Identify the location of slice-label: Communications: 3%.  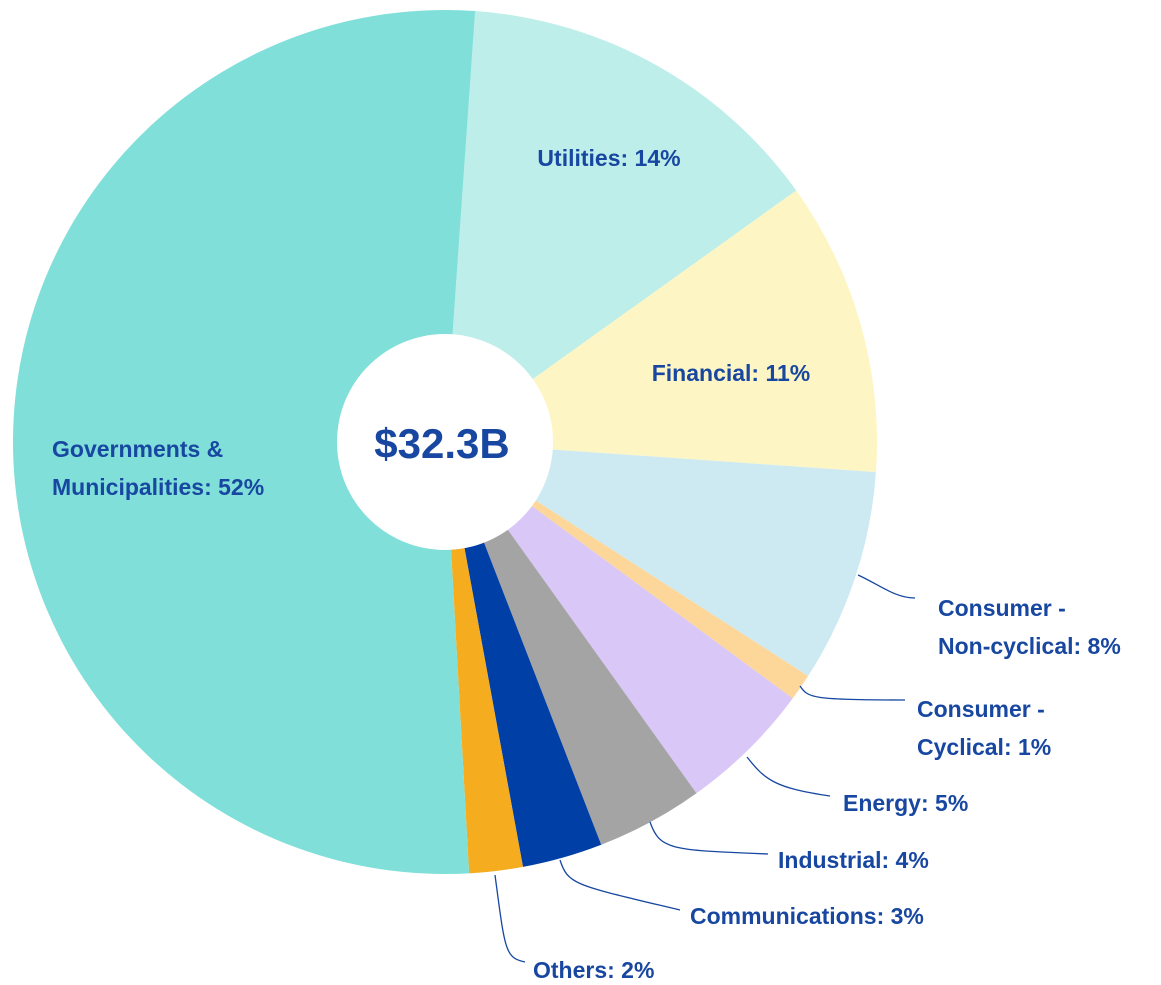
(807, 916).